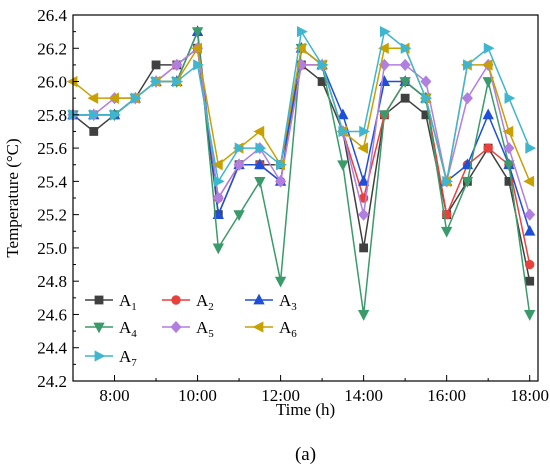 Image resolution: width=550 pixels, height=471 pixels. What do you see at coordinates (128, 329) in the screenshot?
I see `legend-label-A4: A4` at bounding box center [128, 329].